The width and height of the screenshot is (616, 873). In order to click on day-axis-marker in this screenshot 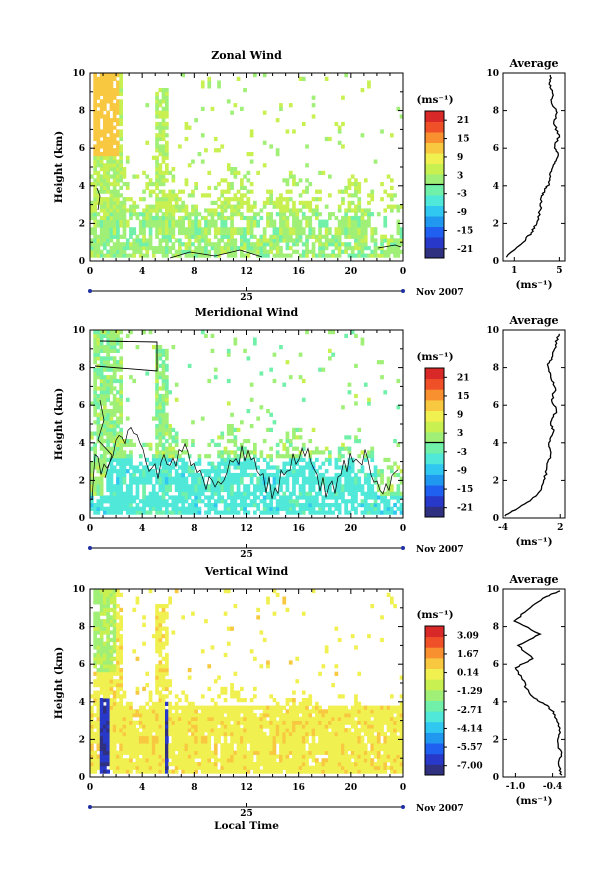, I will do `click(403, 548)`.